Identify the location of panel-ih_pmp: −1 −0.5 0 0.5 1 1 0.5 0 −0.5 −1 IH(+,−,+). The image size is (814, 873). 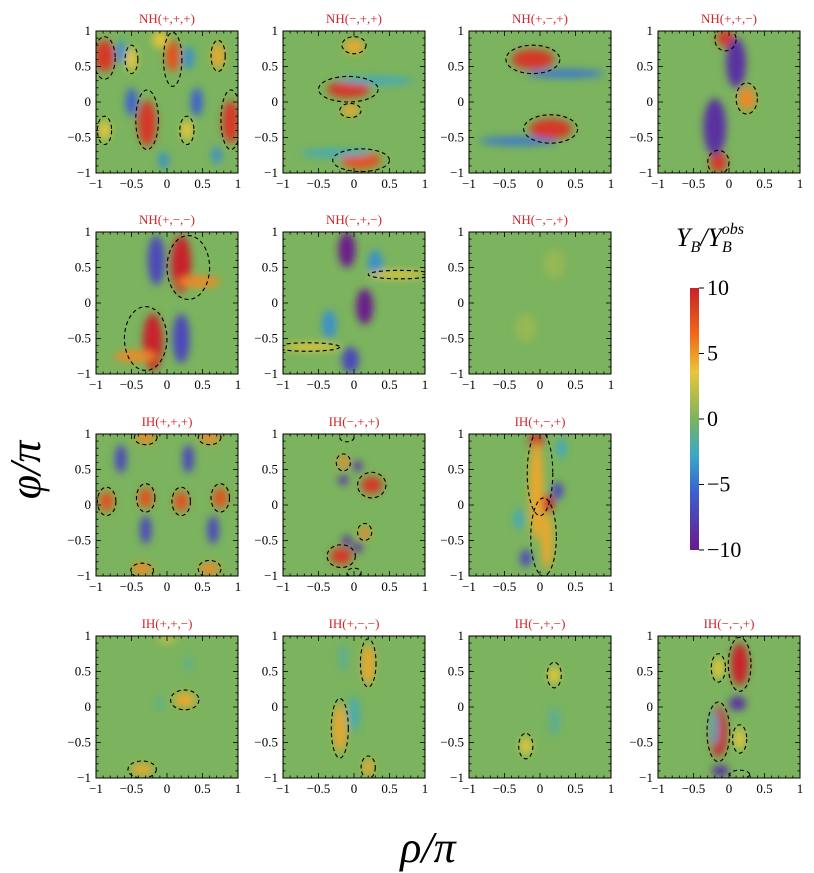
(527, 504).